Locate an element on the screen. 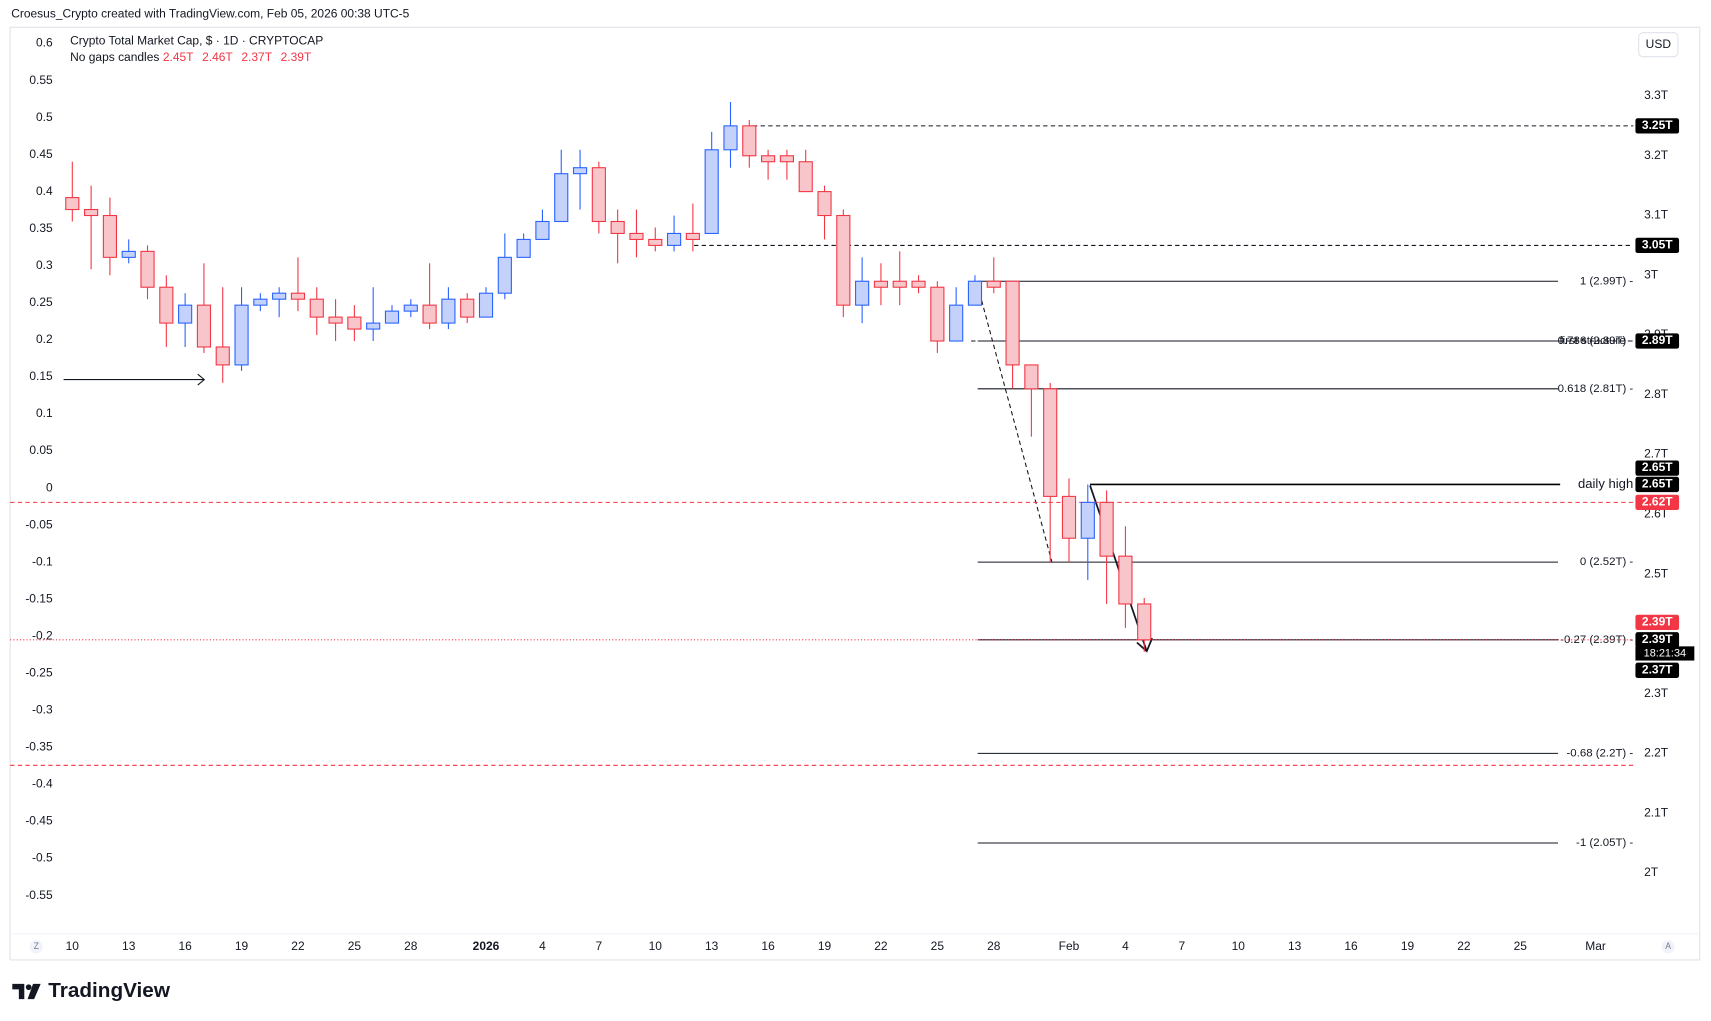 Image resolution: width=1711 pixels, height=1021 pixels. level-label: 0.786 (2.89T) - is located at coordinates (1596, 341).